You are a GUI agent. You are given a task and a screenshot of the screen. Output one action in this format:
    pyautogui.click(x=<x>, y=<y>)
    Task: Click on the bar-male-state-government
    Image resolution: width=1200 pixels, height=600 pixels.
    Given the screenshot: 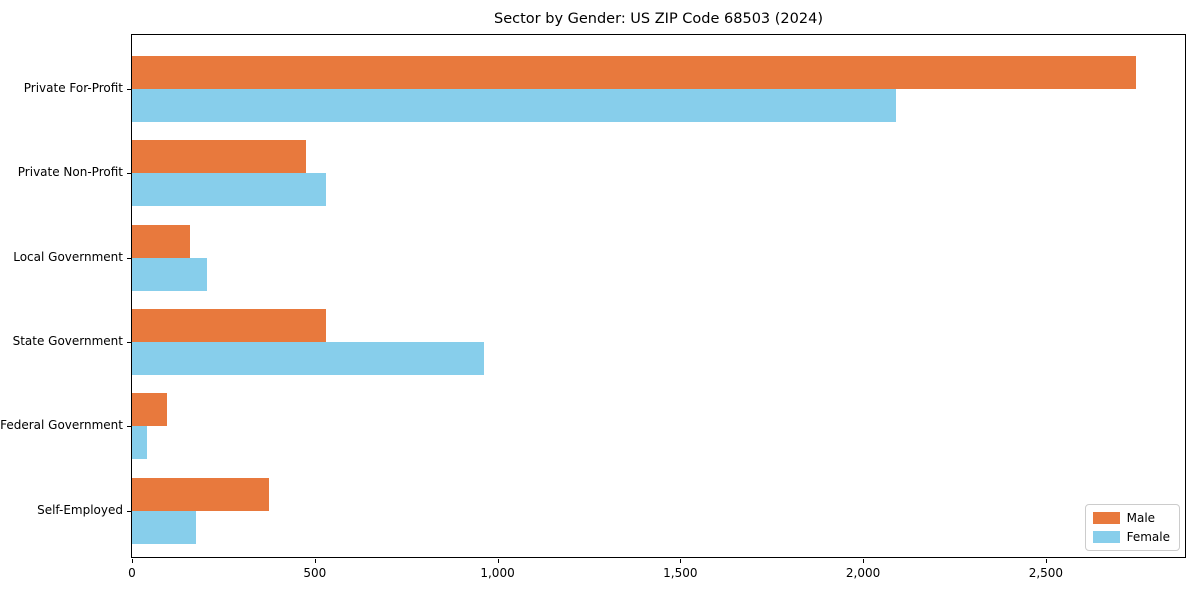 What is the action you would take?
    pyautogui.click(x=229, y=325)
    